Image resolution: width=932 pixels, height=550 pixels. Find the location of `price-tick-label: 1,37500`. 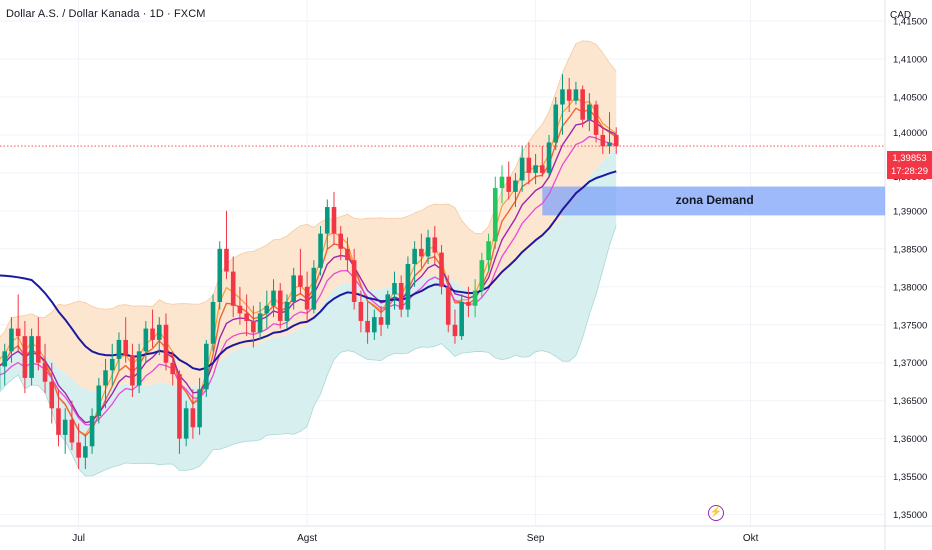

price-tick-label: 1,37500 is located at coordinates (910, 325).